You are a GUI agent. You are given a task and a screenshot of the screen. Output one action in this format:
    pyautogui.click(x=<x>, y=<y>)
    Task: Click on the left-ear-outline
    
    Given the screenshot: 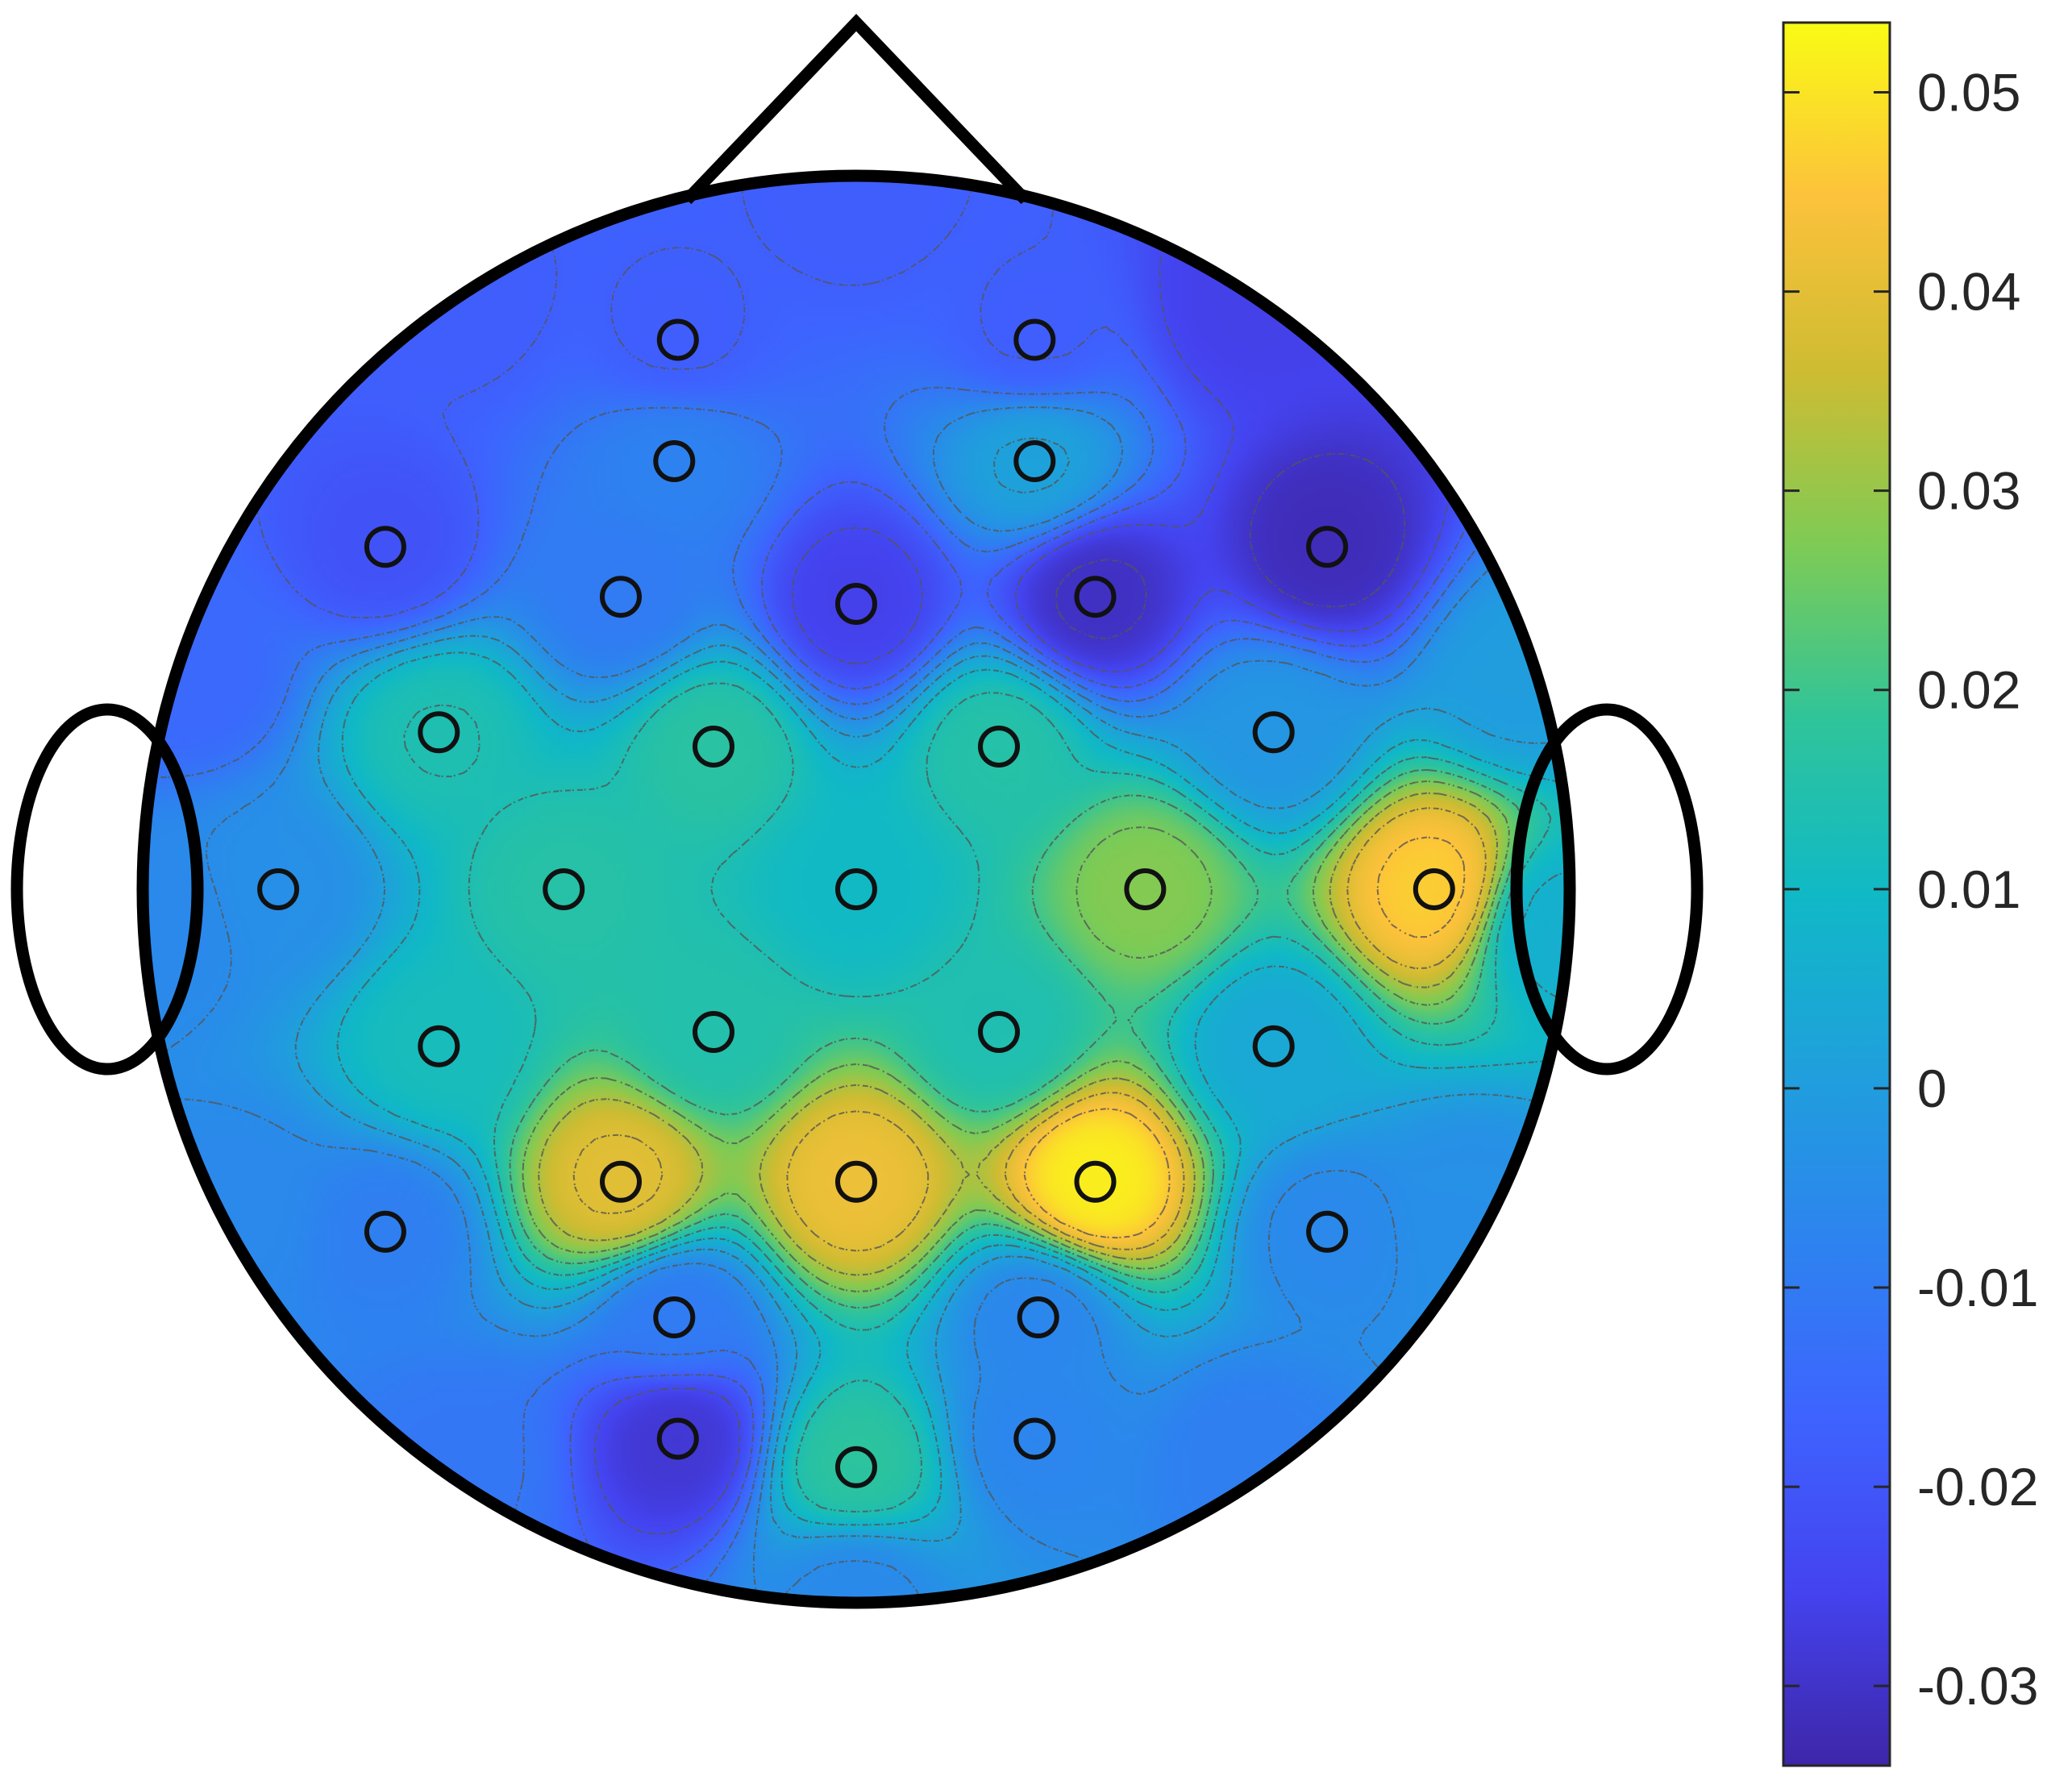 What is the action you would take?
    pyautogui.click(x=107, y=889)
    